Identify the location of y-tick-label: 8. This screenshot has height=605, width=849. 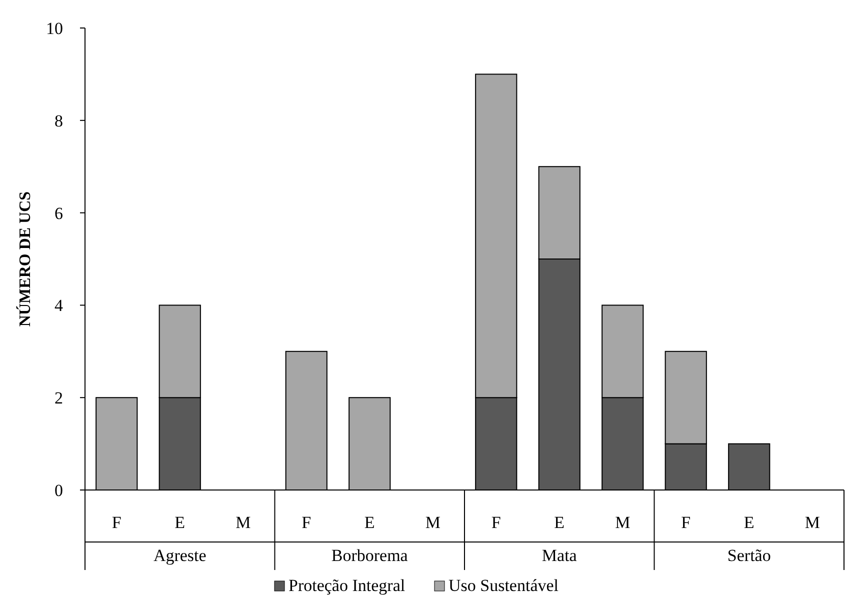
(58, 120).